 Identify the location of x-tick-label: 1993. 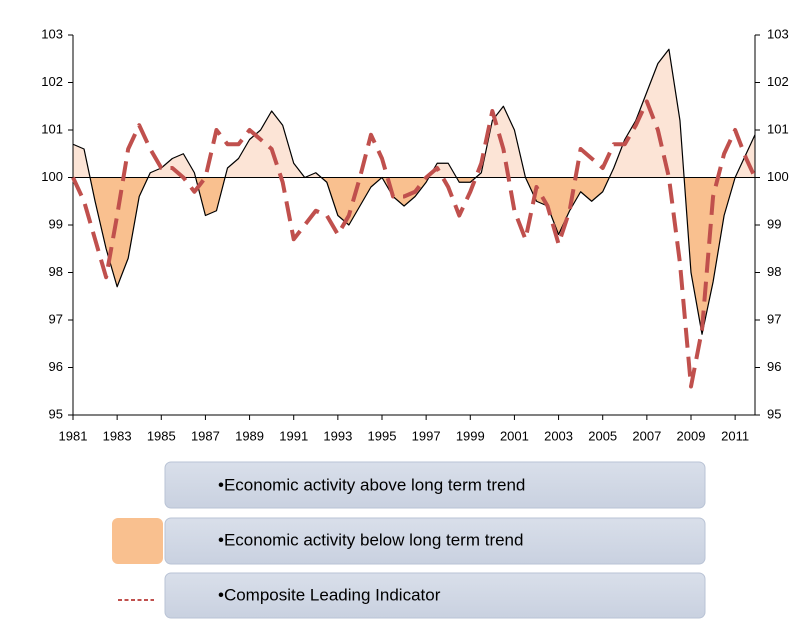
(337, 435).